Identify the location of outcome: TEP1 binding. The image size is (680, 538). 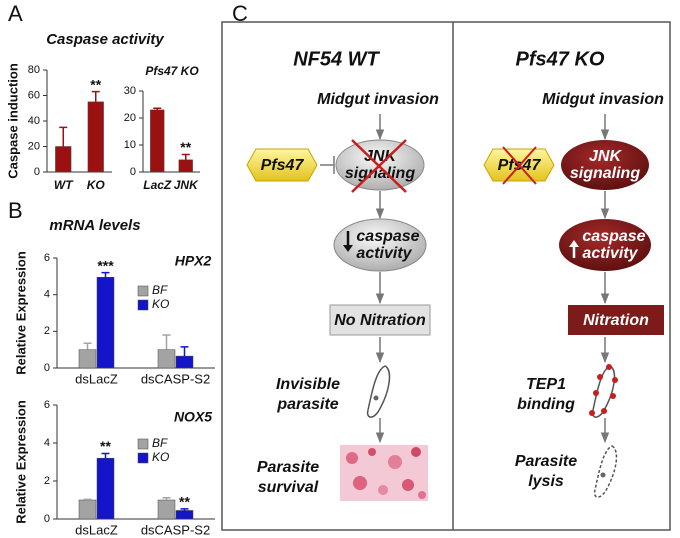
(546, 394).